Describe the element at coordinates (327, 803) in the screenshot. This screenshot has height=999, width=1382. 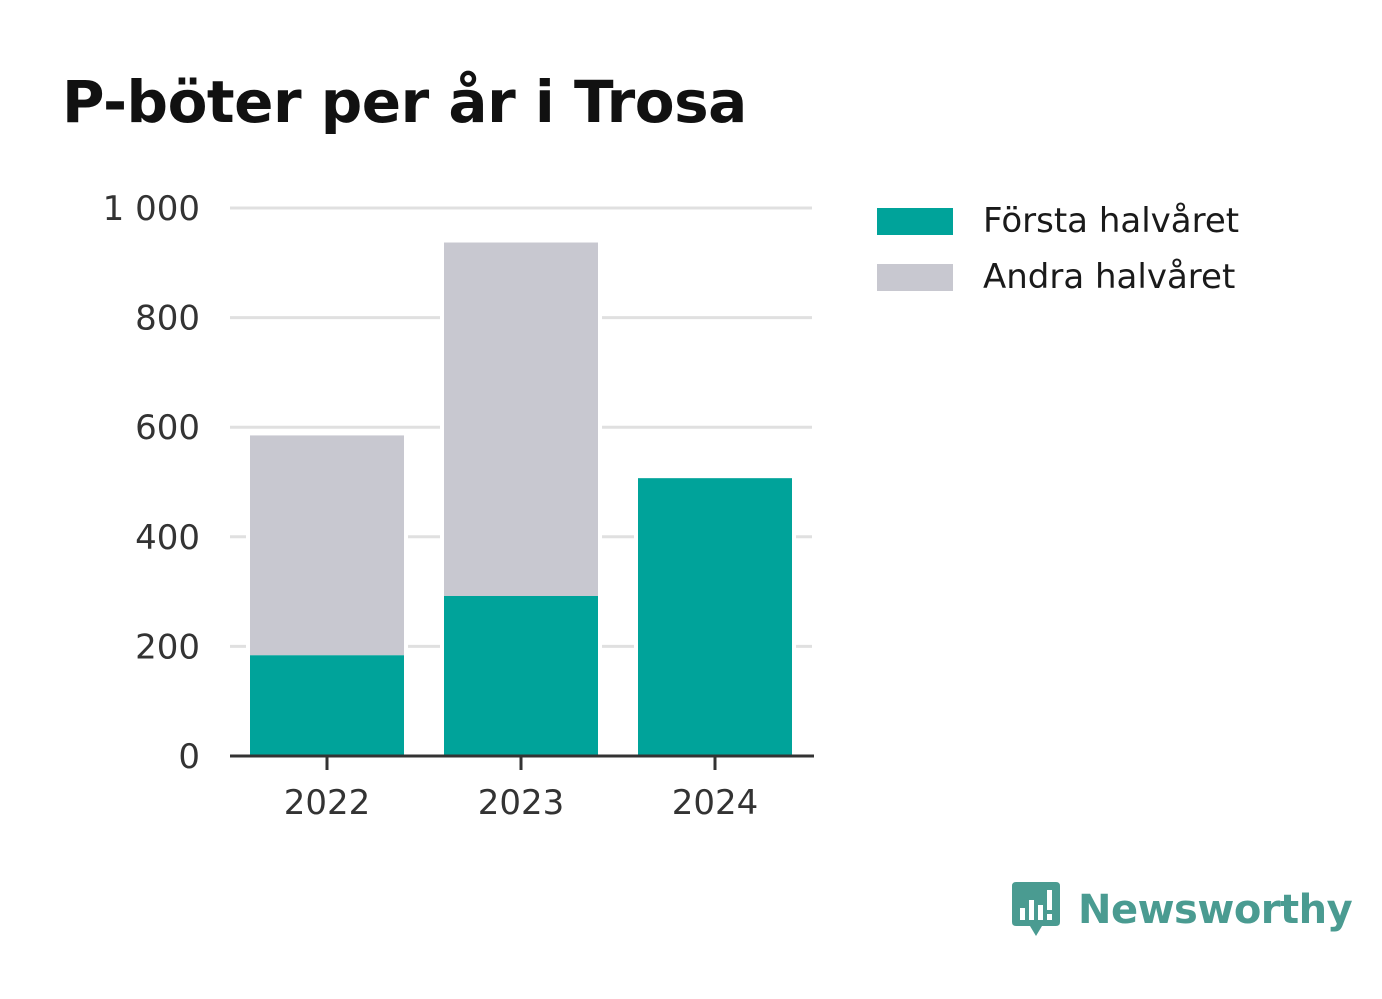
I see `x-tick-label-2022: 2022` at that location.